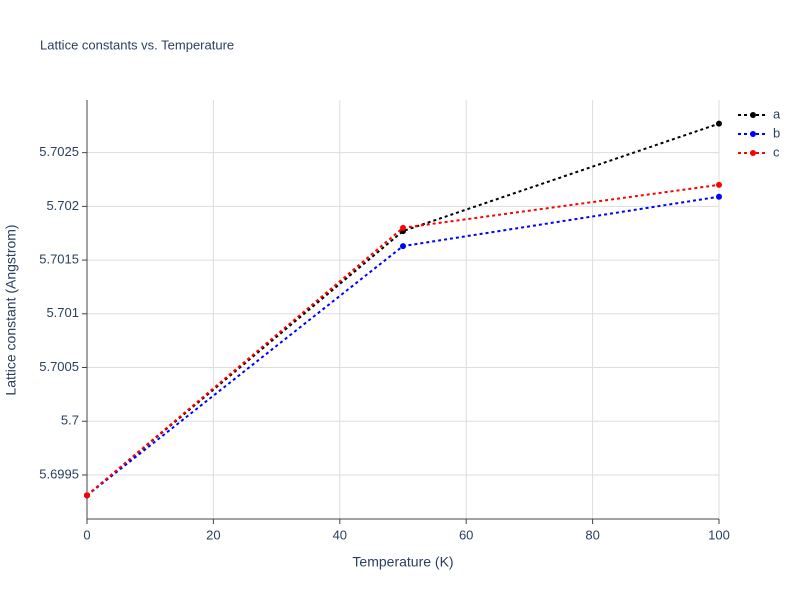 The image size is (800, 605). Describe the element at coordinates (213, 534) in the screenshot. I see `x-tick-label: 20` at that location.